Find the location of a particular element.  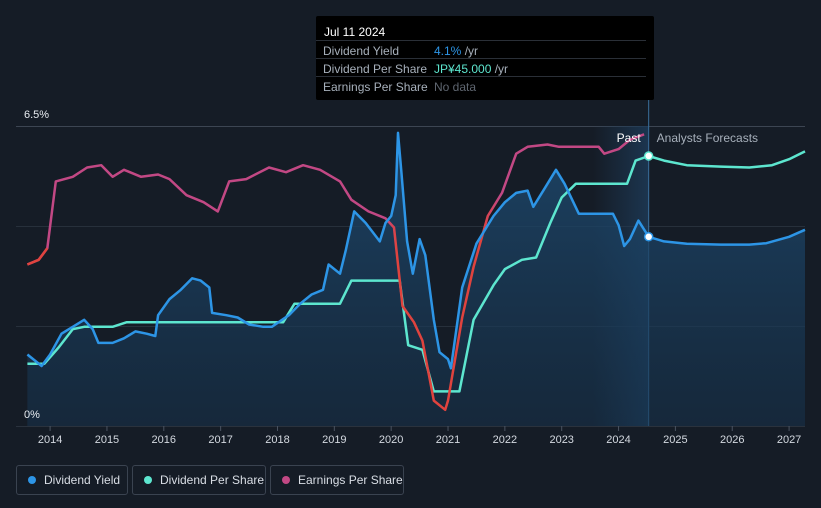

dividend-per-share-marker is located at coordinates (648, 156).